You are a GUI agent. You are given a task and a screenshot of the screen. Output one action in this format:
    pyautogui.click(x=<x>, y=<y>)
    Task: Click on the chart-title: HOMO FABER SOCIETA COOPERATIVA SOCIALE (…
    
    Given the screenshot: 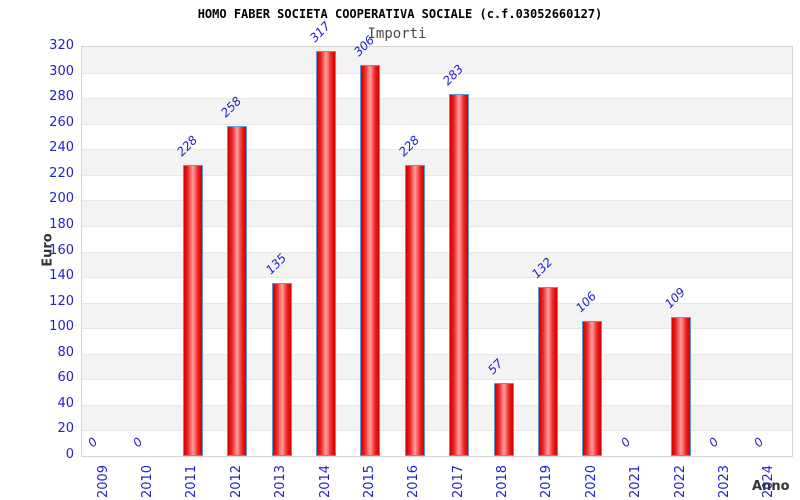 What is the action you would take?
    pyautogui.click(x=400, y=14)
    